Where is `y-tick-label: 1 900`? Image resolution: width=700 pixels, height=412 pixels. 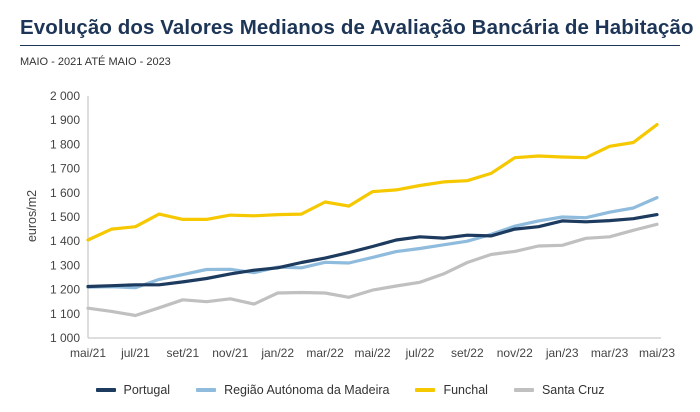 y-tick-label: 1 900 is located at coordinates (65, 120).